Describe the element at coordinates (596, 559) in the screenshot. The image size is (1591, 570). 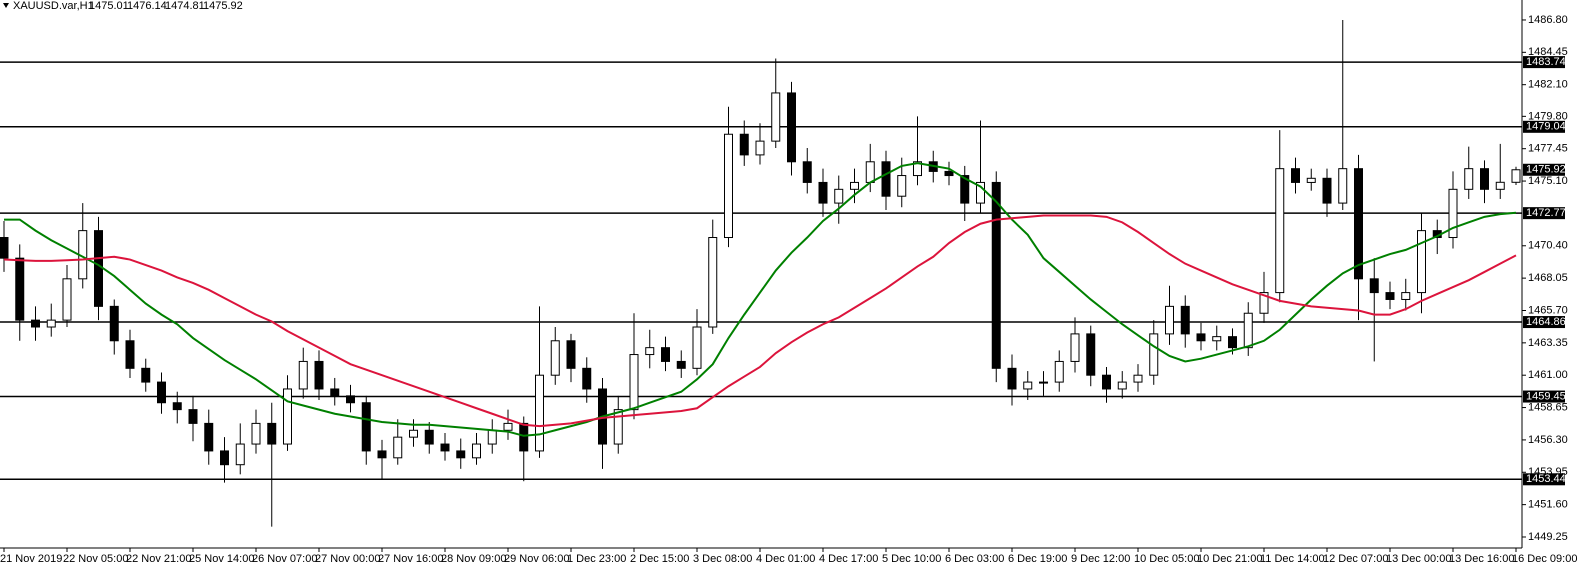
I see `x-tick-label: 1 Dec 23:00` at that location.